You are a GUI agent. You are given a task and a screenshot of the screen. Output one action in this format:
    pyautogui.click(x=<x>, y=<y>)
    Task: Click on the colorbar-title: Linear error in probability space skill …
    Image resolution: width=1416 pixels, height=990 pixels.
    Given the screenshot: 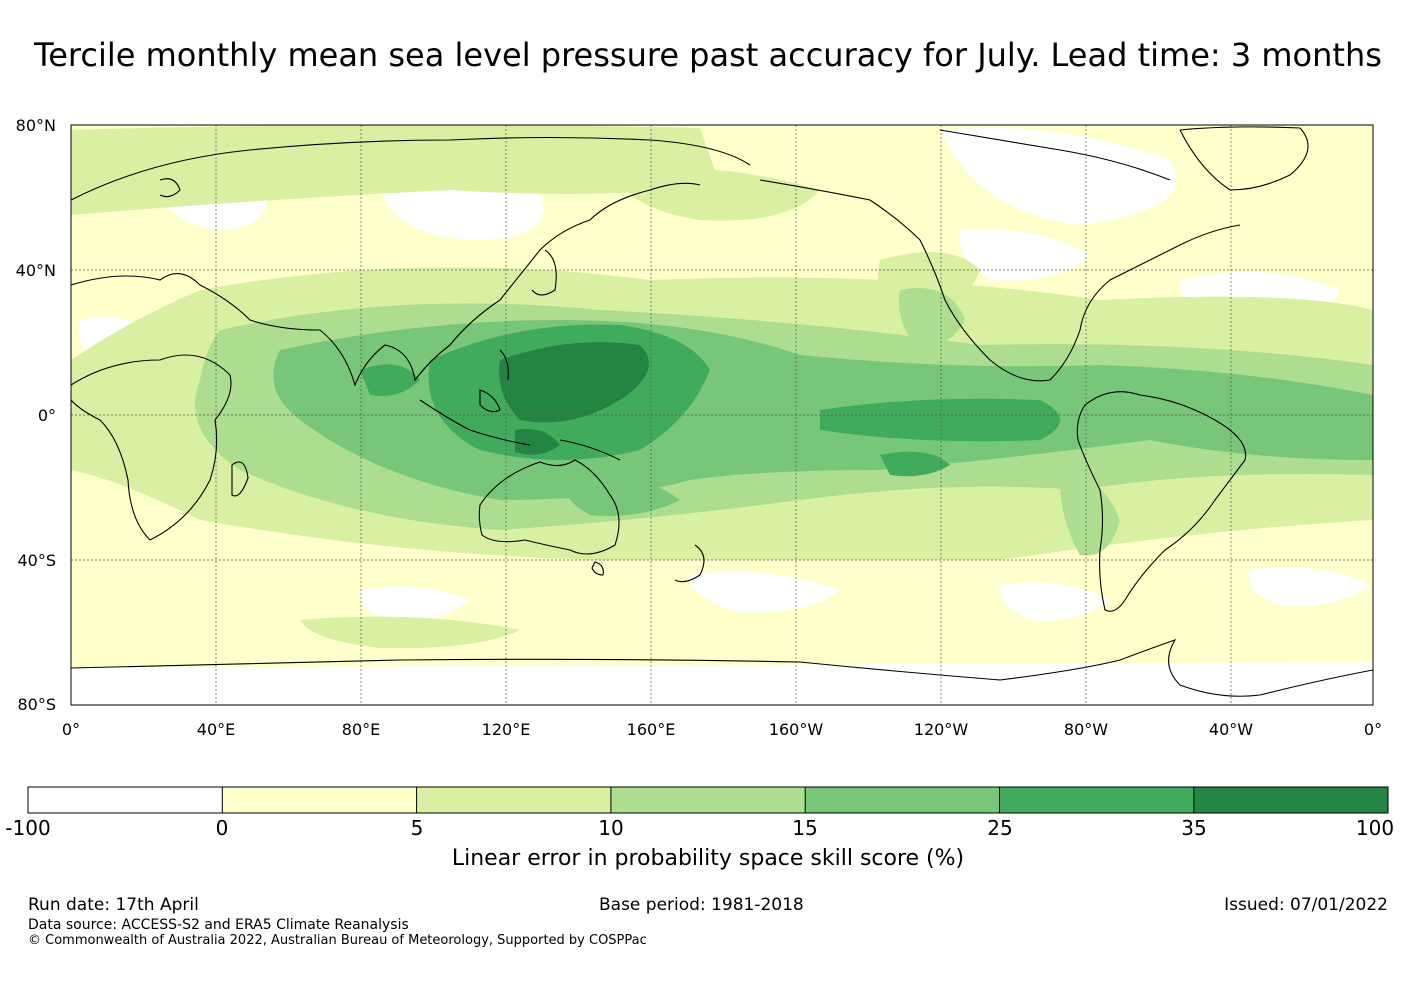 What is the action you would take?
    pyautogui.click(x=708, y=858)
    